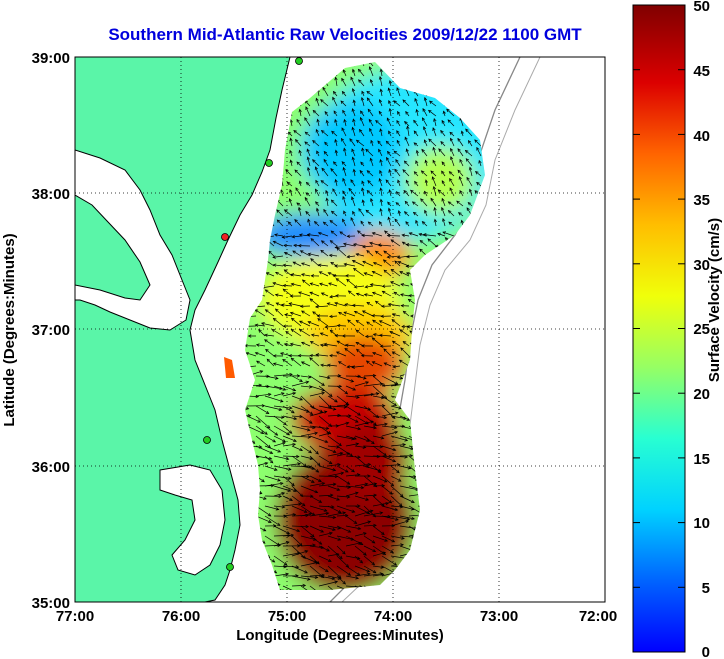 This screenshot has width=724, height=659. I want to click on radar-station-marker, so click(299, 61).